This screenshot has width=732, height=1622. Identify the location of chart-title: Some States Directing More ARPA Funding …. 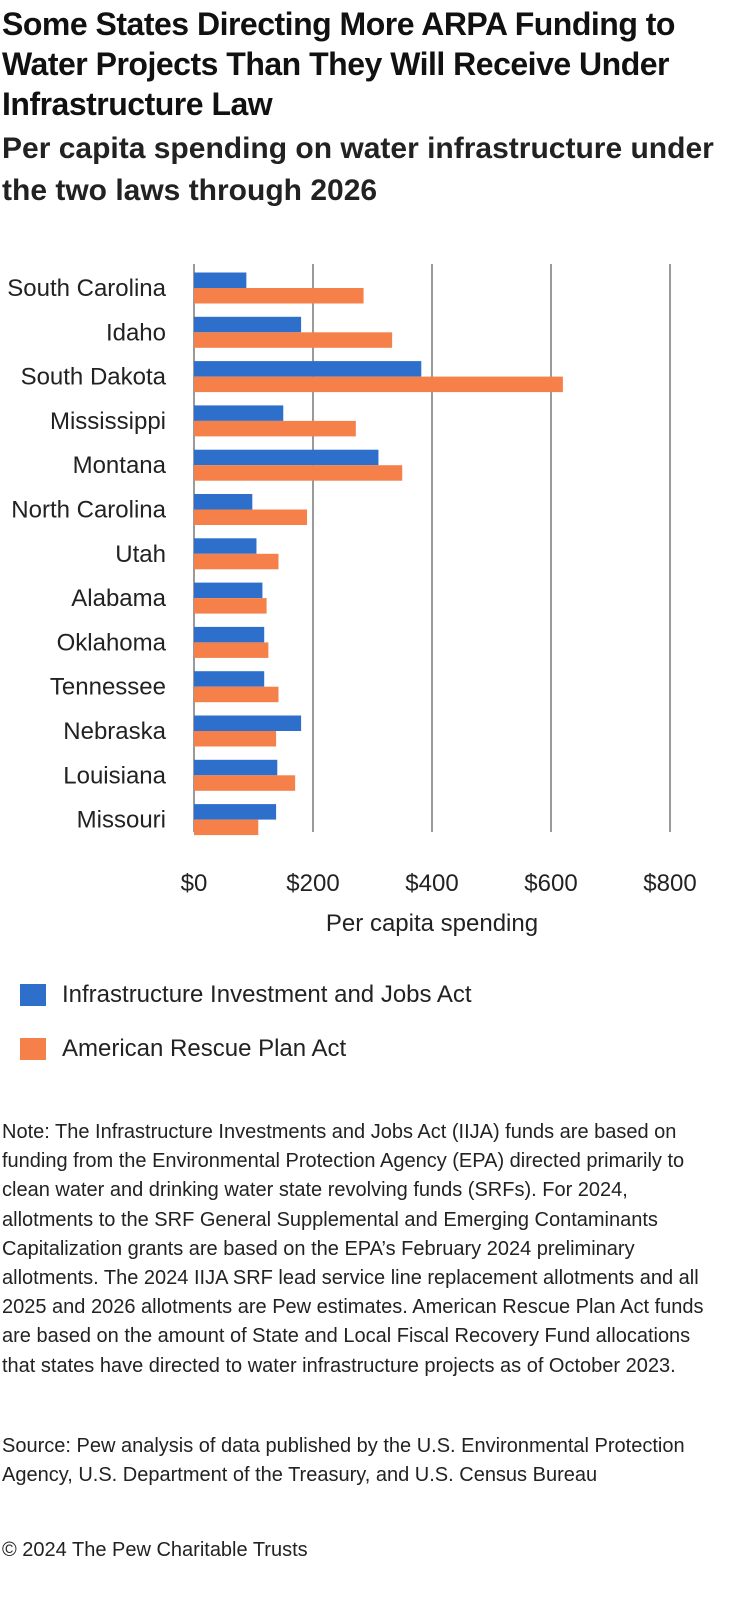
(338, 64).